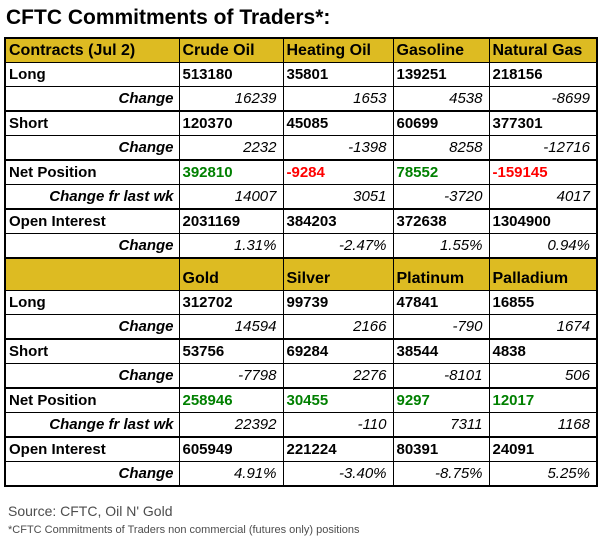 The image size is (600, 543). I want to click on metals-net-change-row: Change fr last wk 22392 -110 7311 1168, so click(301, 425).